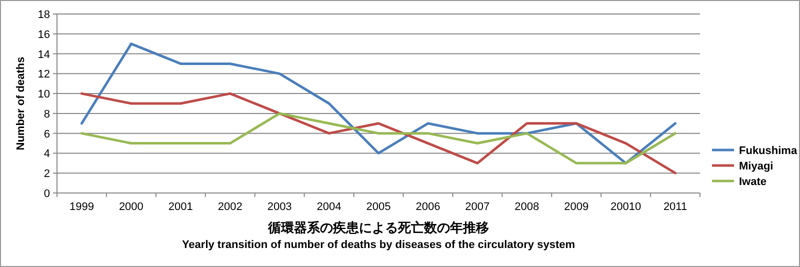  What do you see at coordinates (44, 15) in the screenshot?
I see `y-tick-label: 18` at bounding box center [44, 15].